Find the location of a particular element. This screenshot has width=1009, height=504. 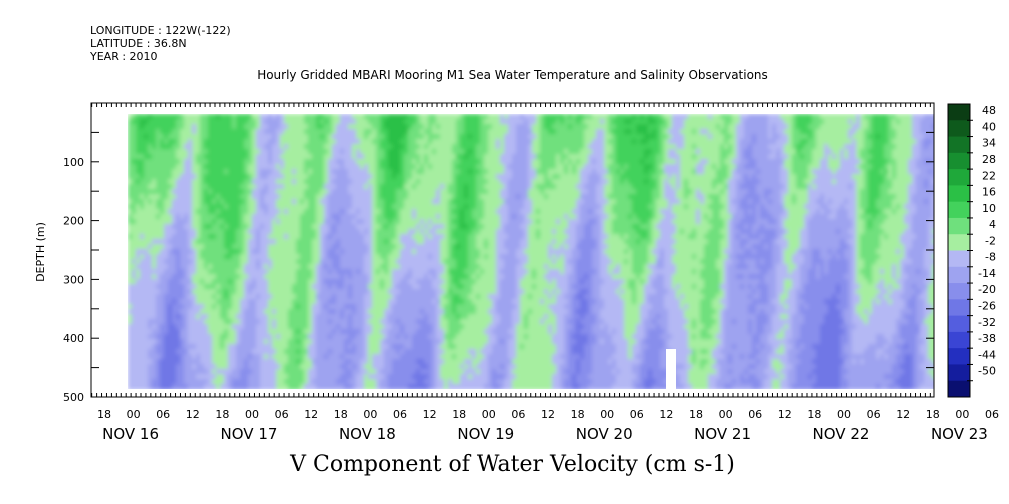

y-tick-label: 100 is located at coordinates (73, 162).